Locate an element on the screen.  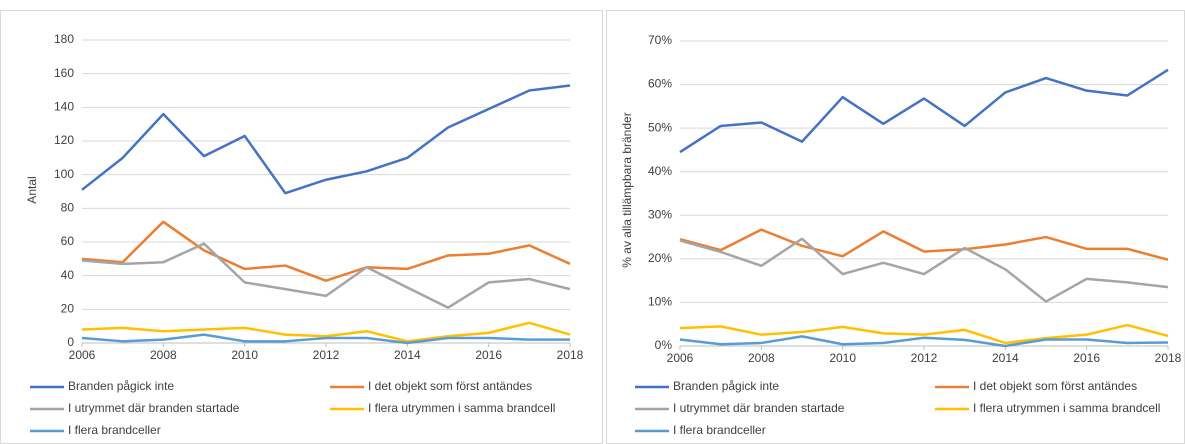
y-tick-label: 20 is located at coordinates (68, 309).